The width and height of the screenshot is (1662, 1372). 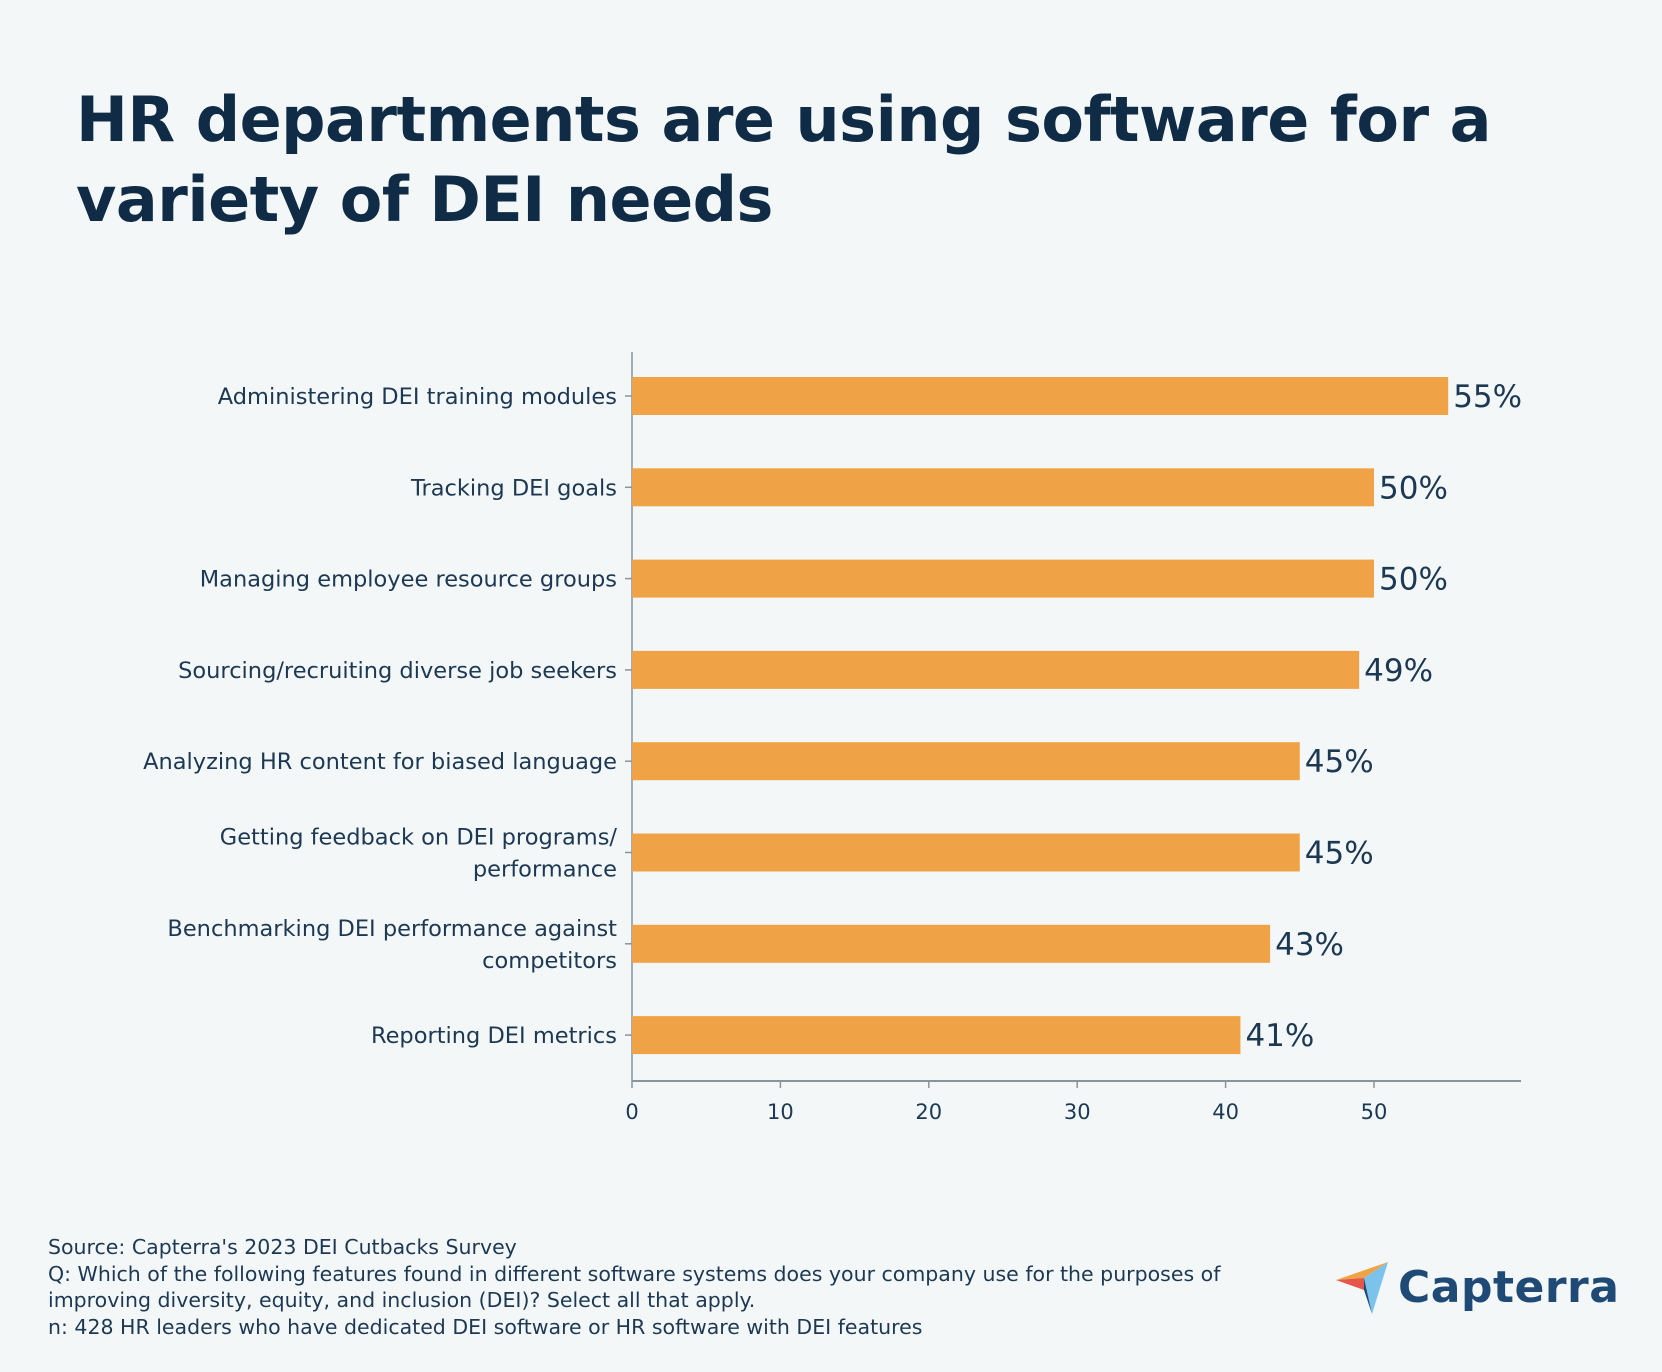 I want to click on category-label: Sourcing/recruiting diverse job seekers, so click(x=397, y=671).